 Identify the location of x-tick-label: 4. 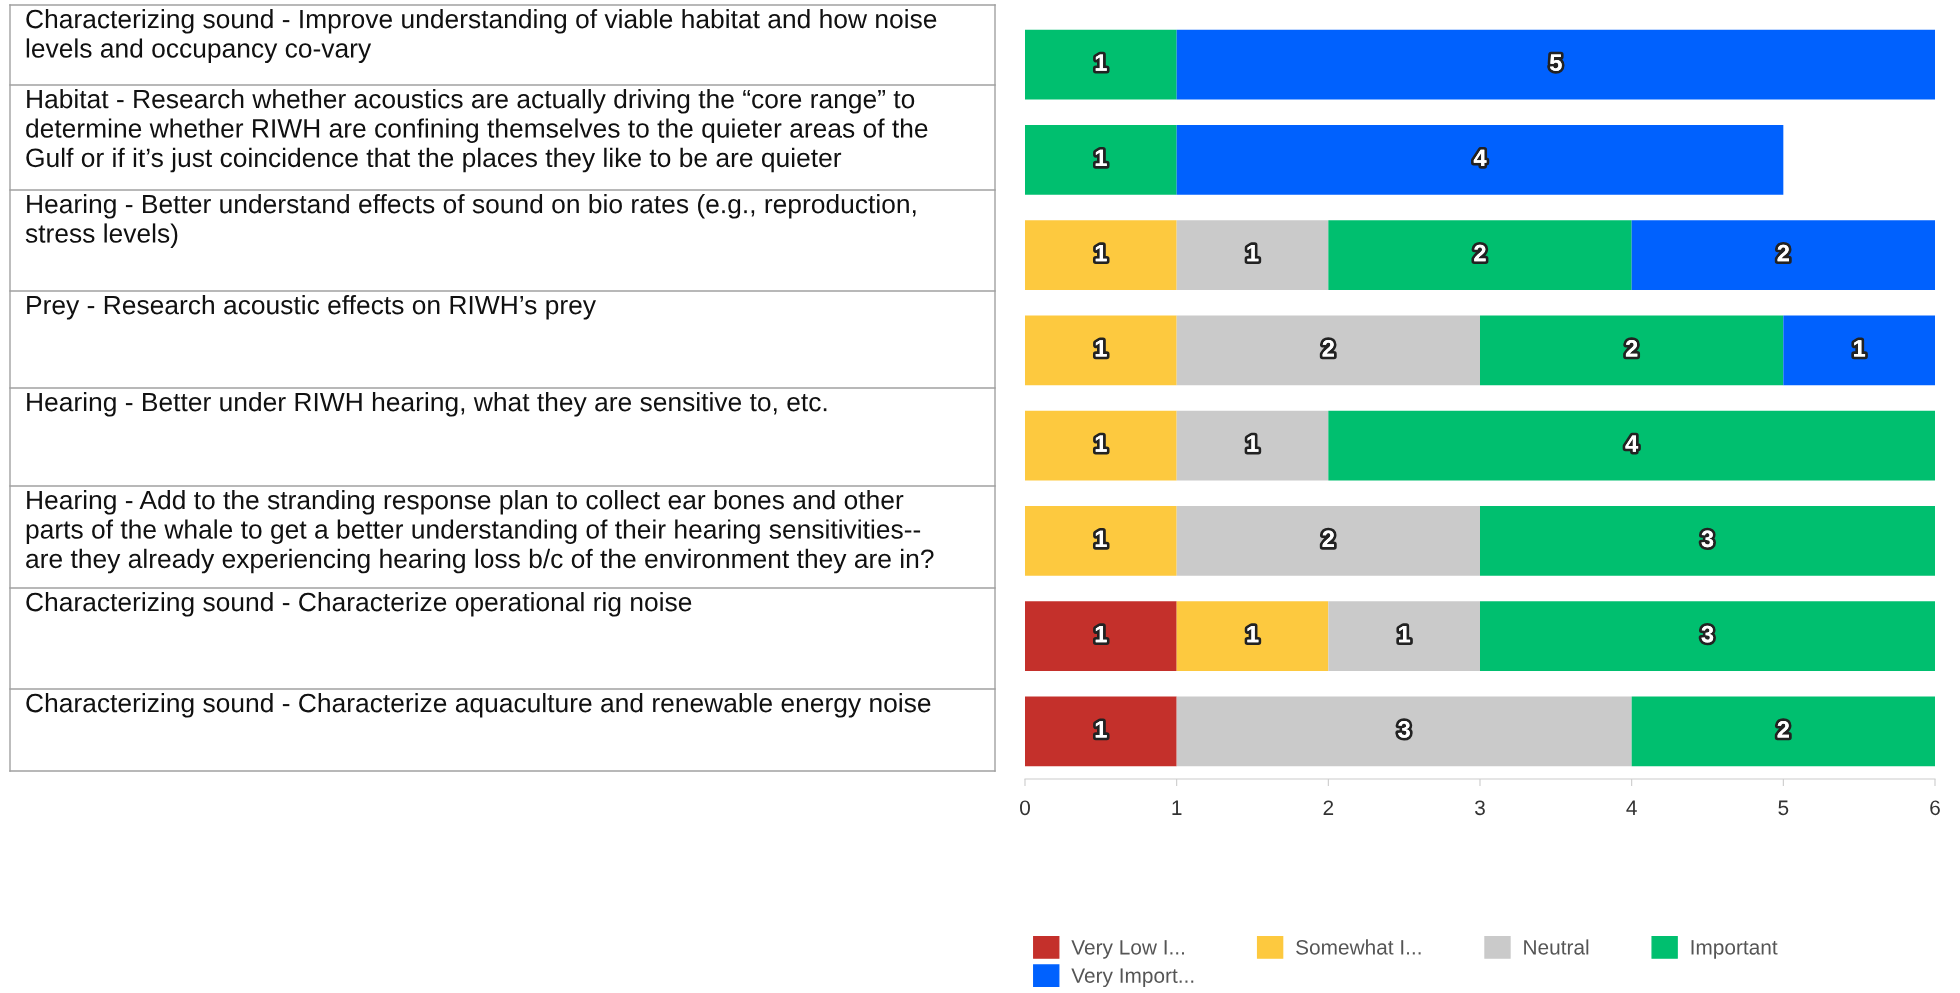
(1631, 807).